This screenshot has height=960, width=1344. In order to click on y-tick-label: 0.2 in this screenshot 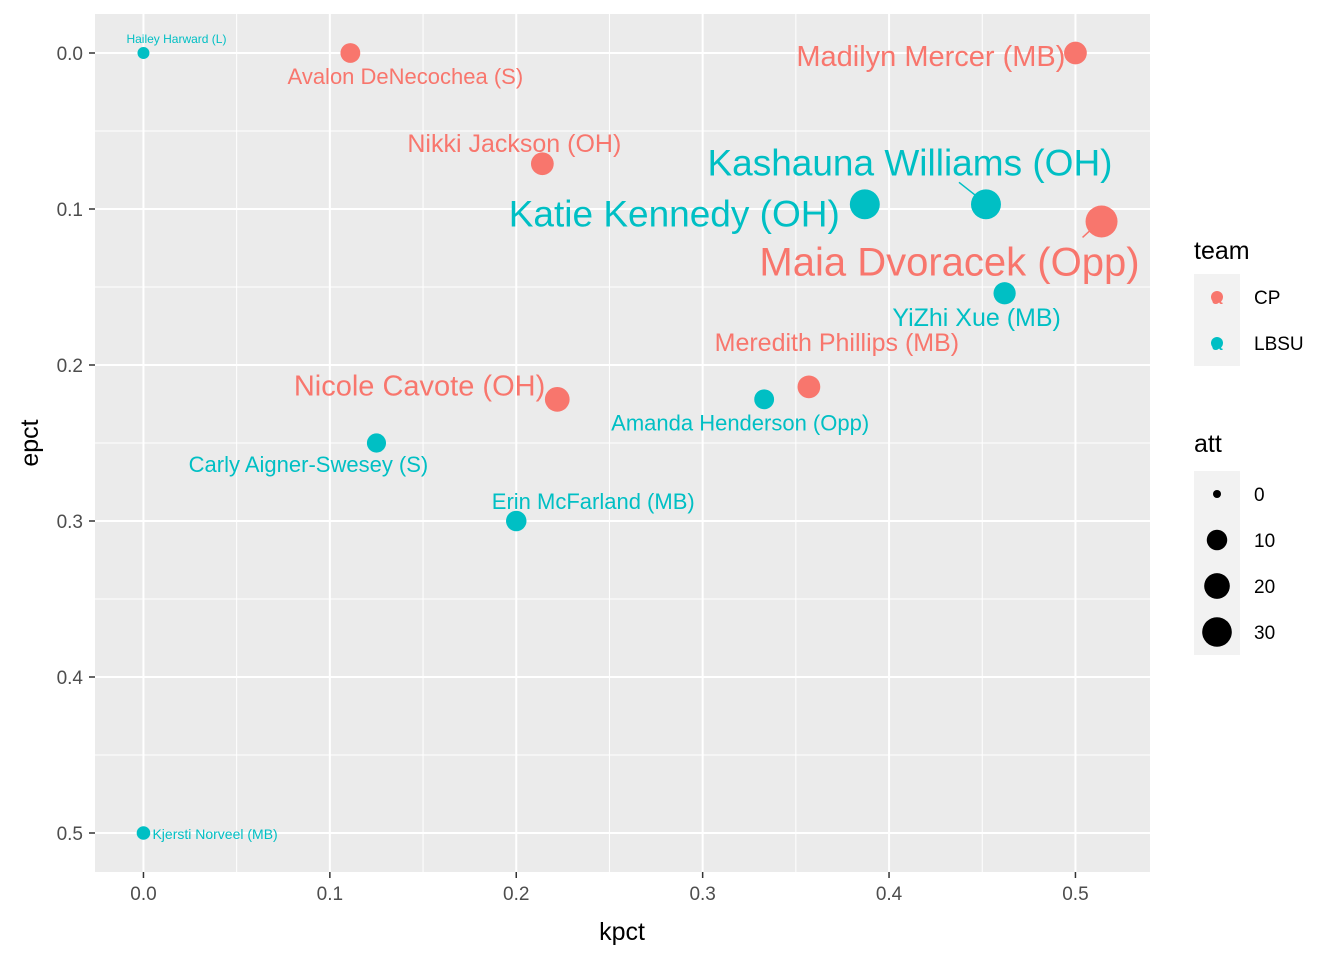, I will do `click(70, 366)`.